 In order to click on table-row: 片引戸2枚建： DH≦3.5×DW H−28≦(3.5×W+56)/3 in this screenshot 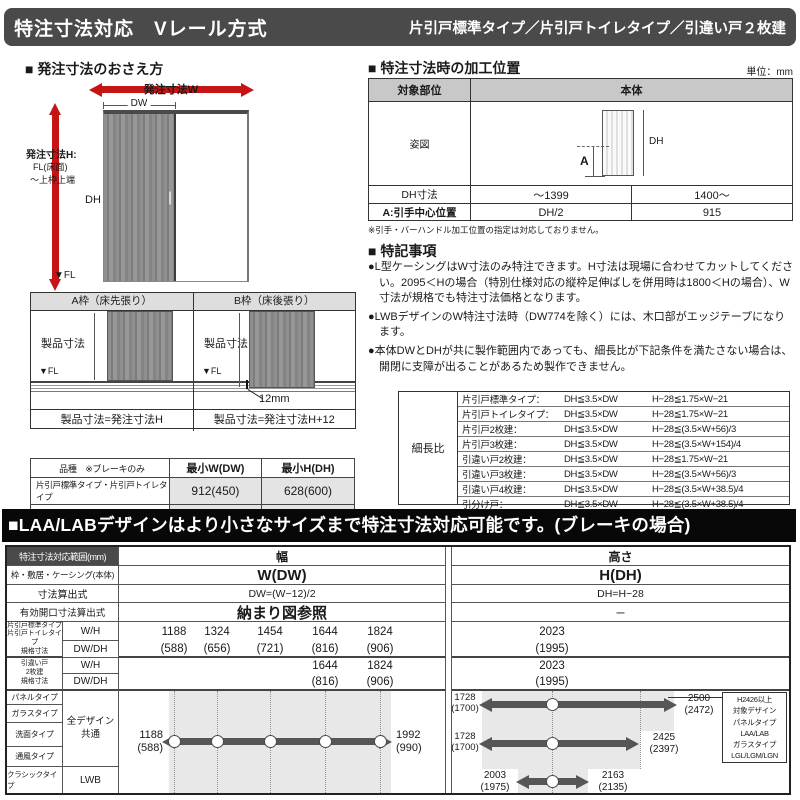, I will do `click(623, 429)`.